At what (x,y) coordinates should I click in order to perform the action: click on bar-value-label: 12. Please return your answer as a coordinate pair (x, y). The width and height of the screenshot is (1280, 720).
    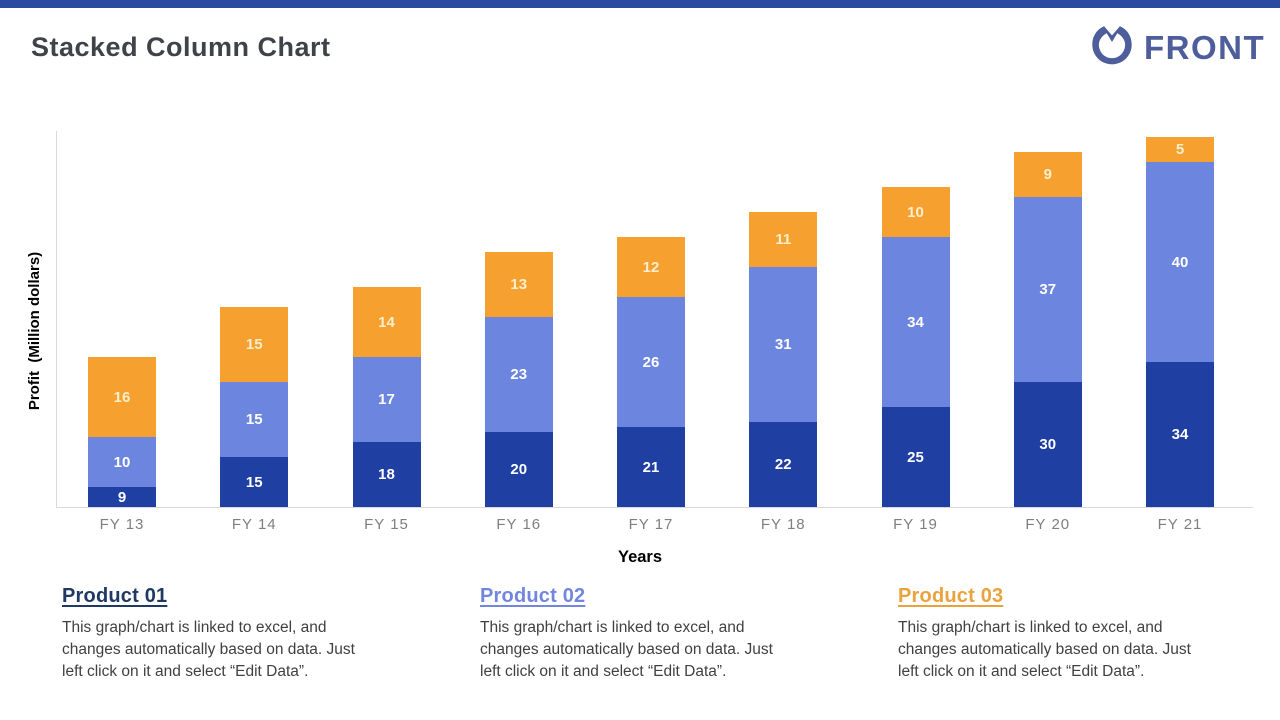
    Looking at the image, I should click on (651, 267).